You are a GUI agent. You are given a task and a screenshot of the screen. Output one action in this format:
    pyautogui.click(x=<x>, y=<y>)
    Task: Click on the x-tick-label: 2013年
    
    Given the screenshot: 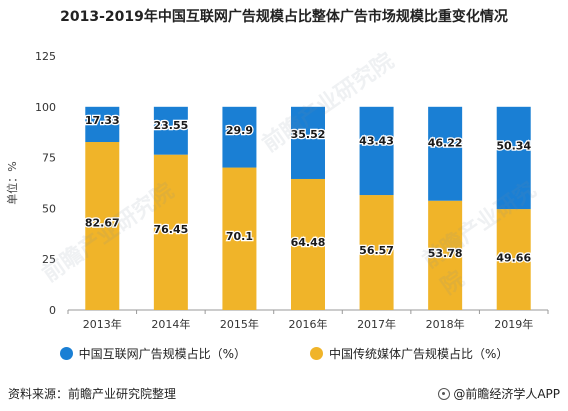 What is the action you would take?
    pyautogui.click(x=102, y=324)
    